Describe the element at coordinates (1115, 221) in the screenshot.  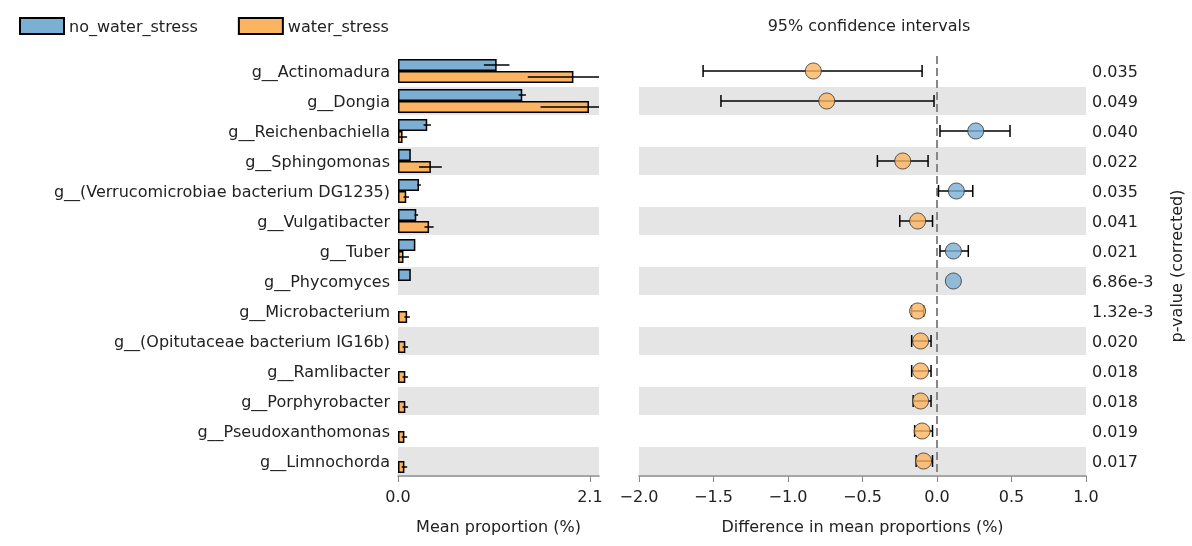
I see `y2-tick-label: 0.041` at that location.